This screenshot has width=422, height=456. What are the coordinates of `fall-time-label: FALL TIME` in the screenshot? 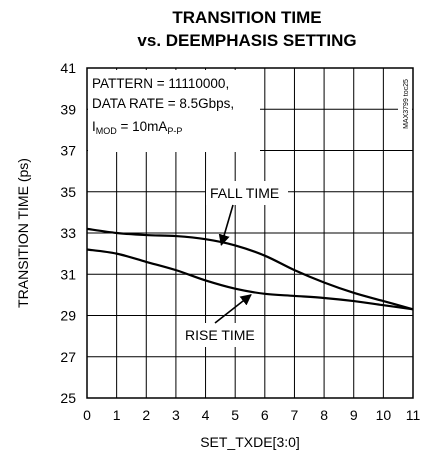 It's located at (244, 193).